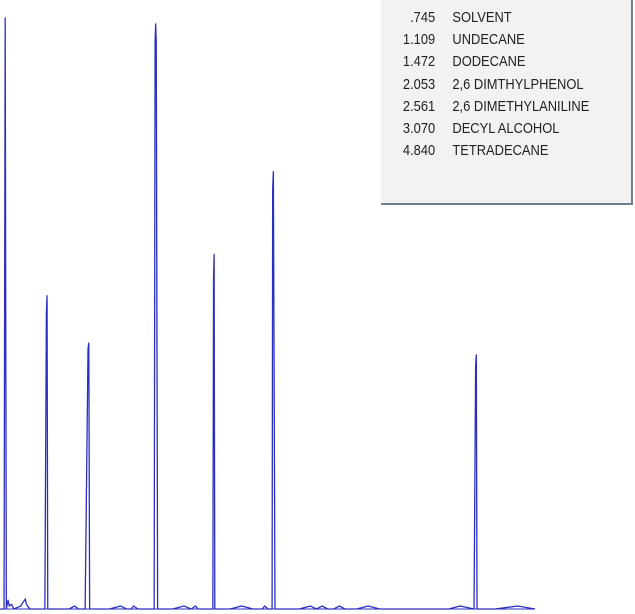 Image resolution: width=635 pixels, height=614 pixels. I want to click on legend-compound-name: DODECANE, so click(489, 62).